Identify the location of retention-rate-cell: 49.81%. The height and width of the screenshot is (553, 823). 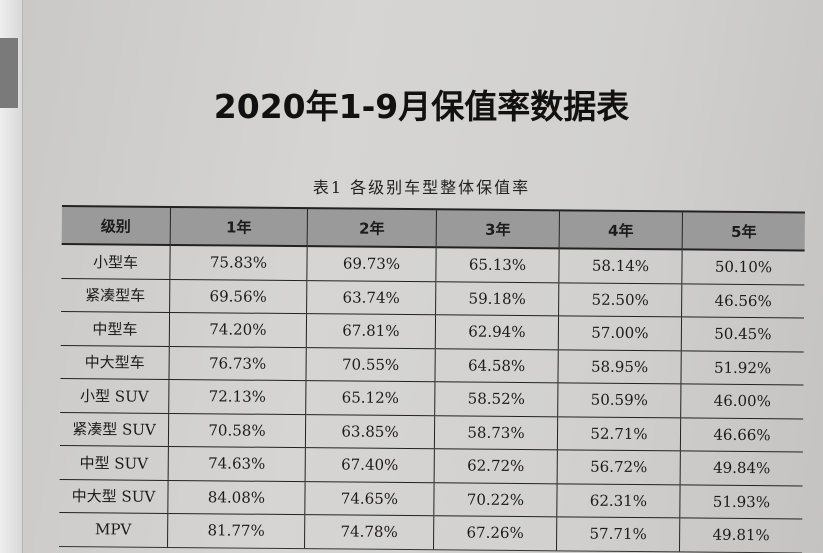
(741, 535).